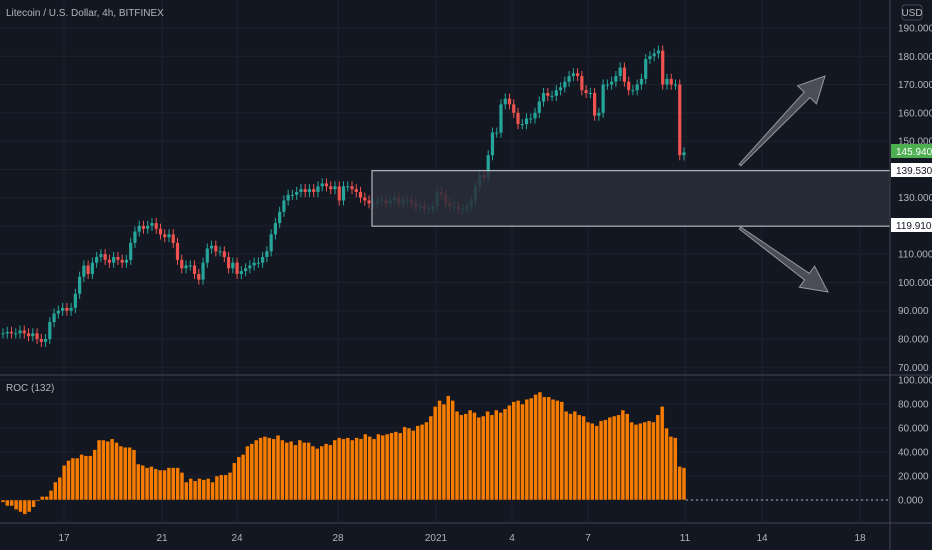 Image resolution: width=932 pixels, height=550 pixels. I want to click on y-tick-label: 80.000, so click(913, 340).